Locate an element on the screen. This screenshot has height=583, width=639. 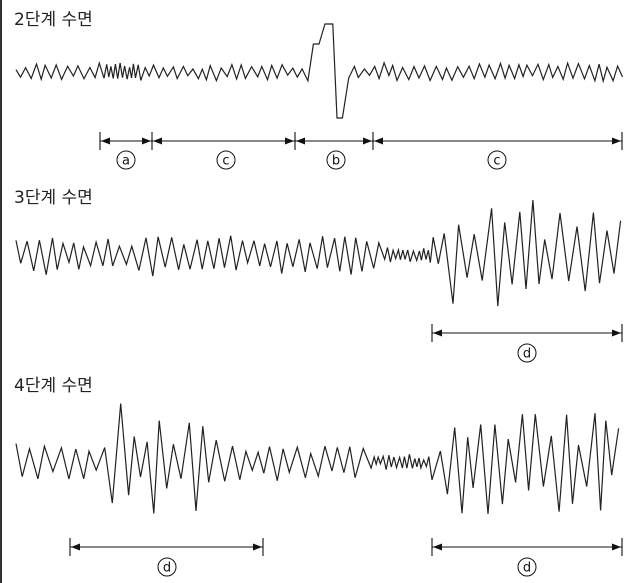
svg-text: a is located at coordinates (126, 161).